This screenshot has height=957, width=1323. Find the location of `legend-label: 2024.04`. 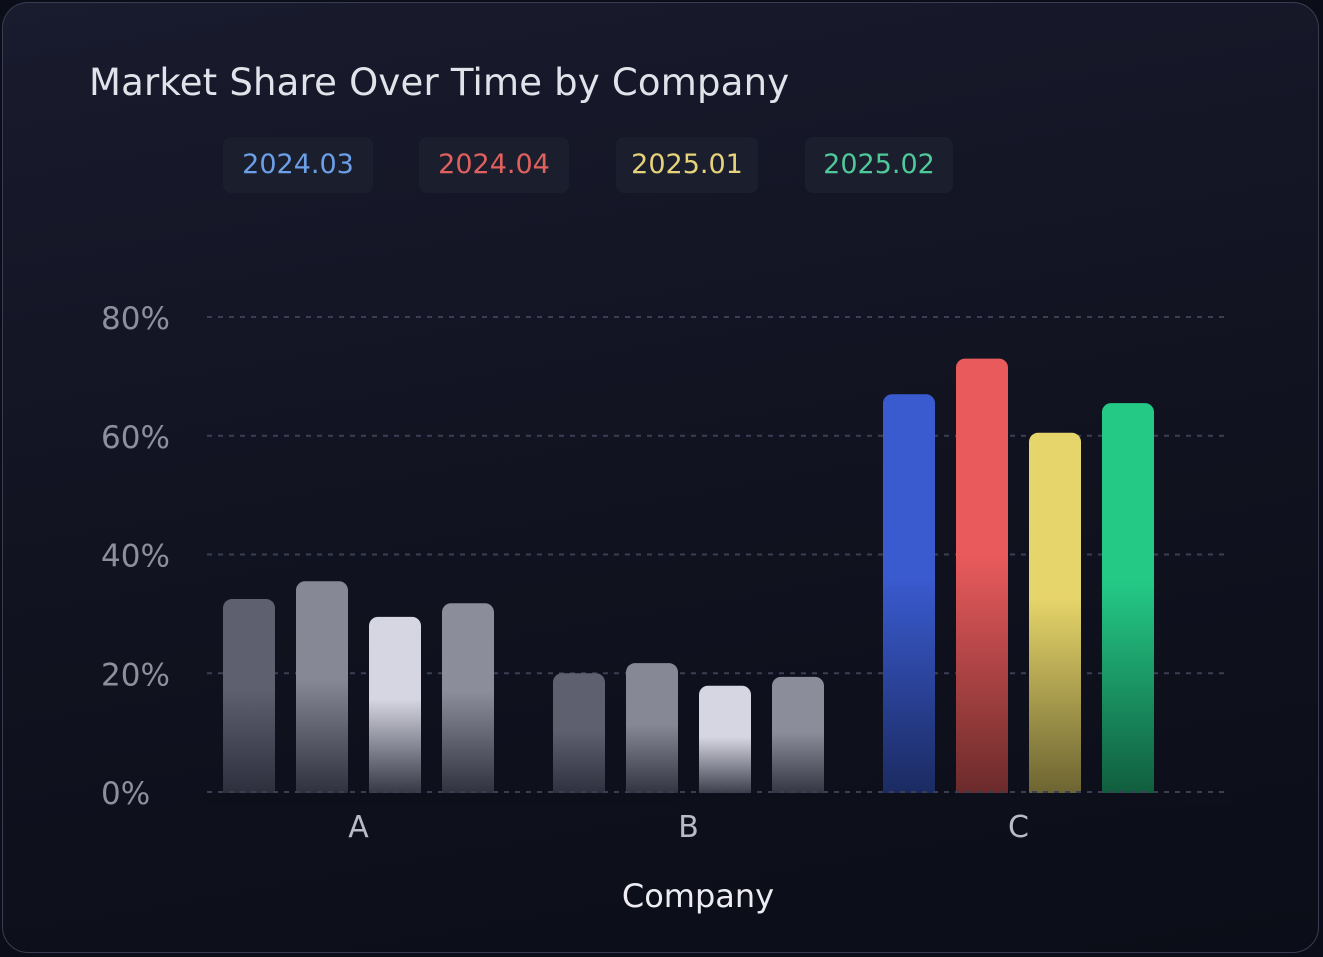

legend-label: 2024.04 is located at coordinates (494, 164).